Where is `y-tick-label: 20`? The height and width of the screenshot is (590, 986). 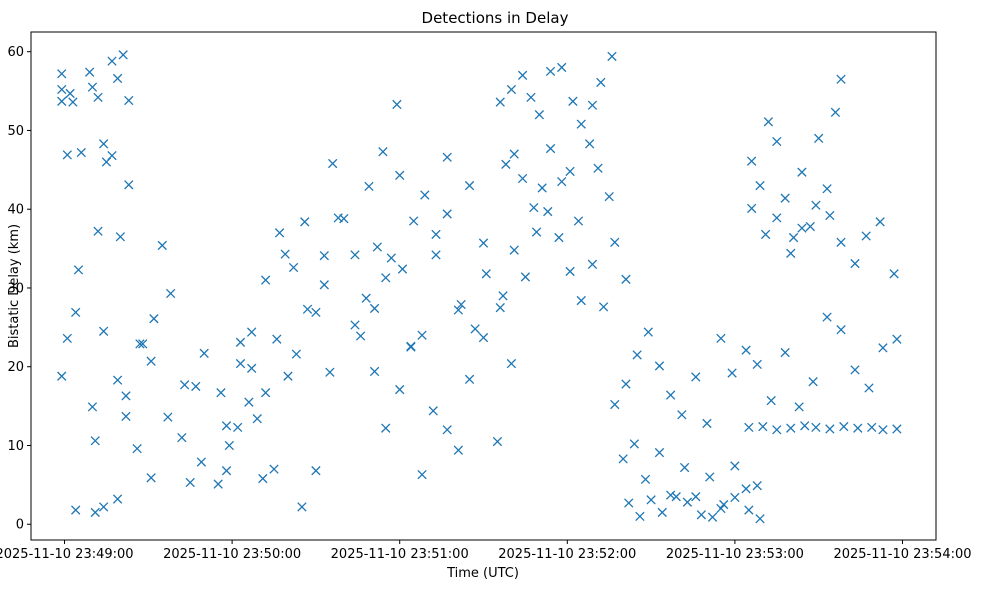
y-tick-label: 20 is located at coordinates (15, 367).